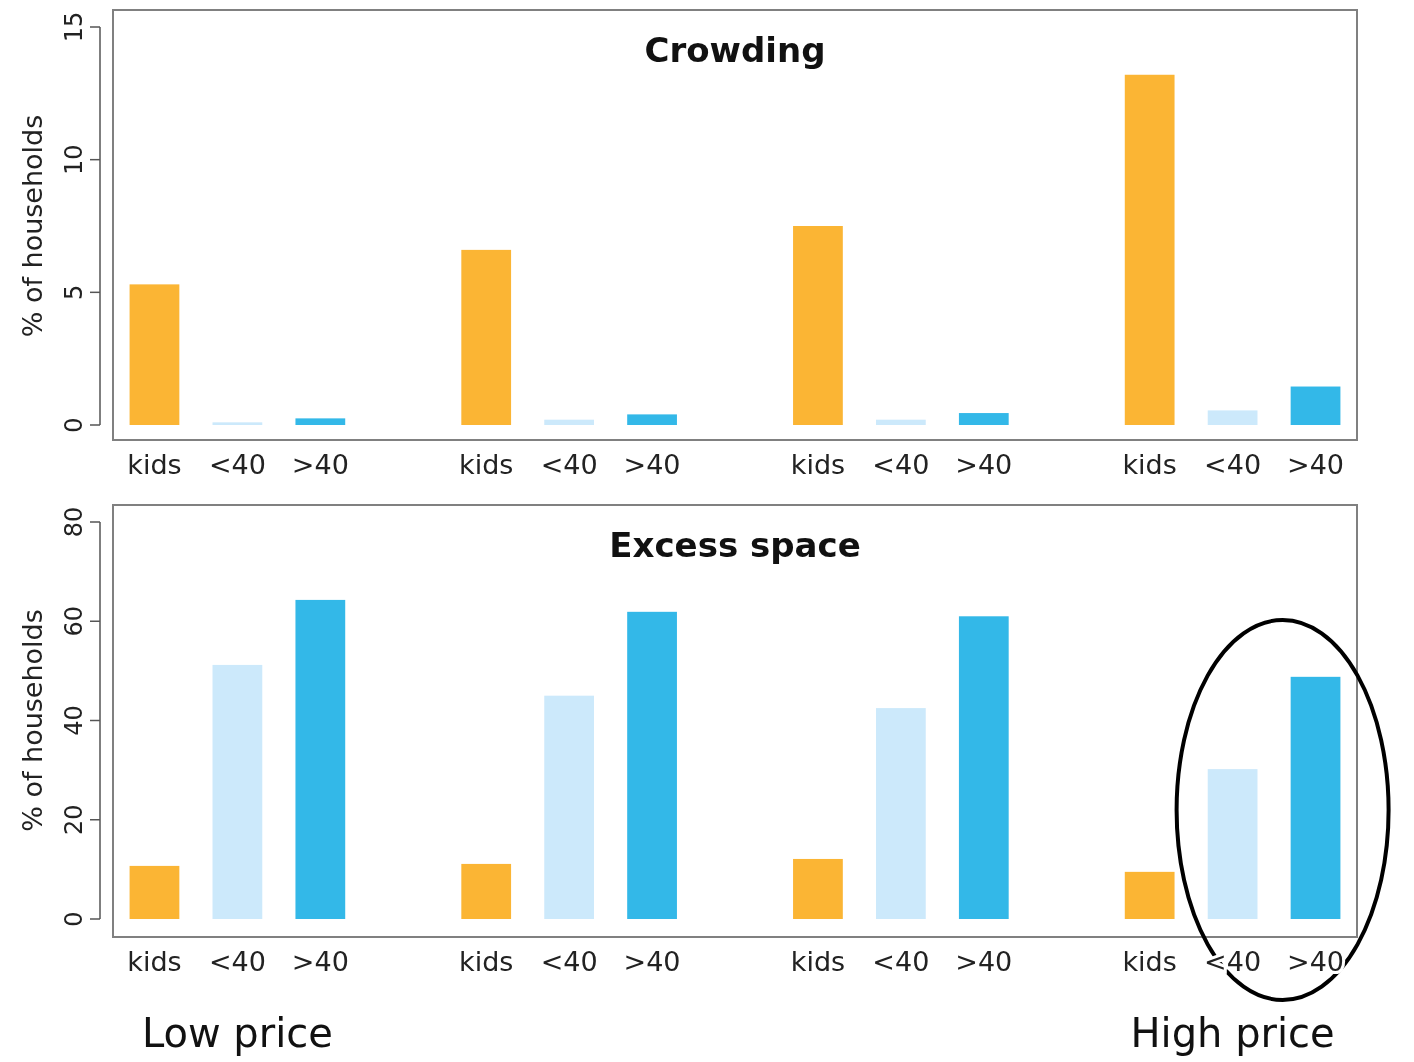 The image size is (1414, 1062). What do you see at coordinates (74, 159) in the screenshot?
I see `y-tick-label: 10` at bounding box center [74, 159].